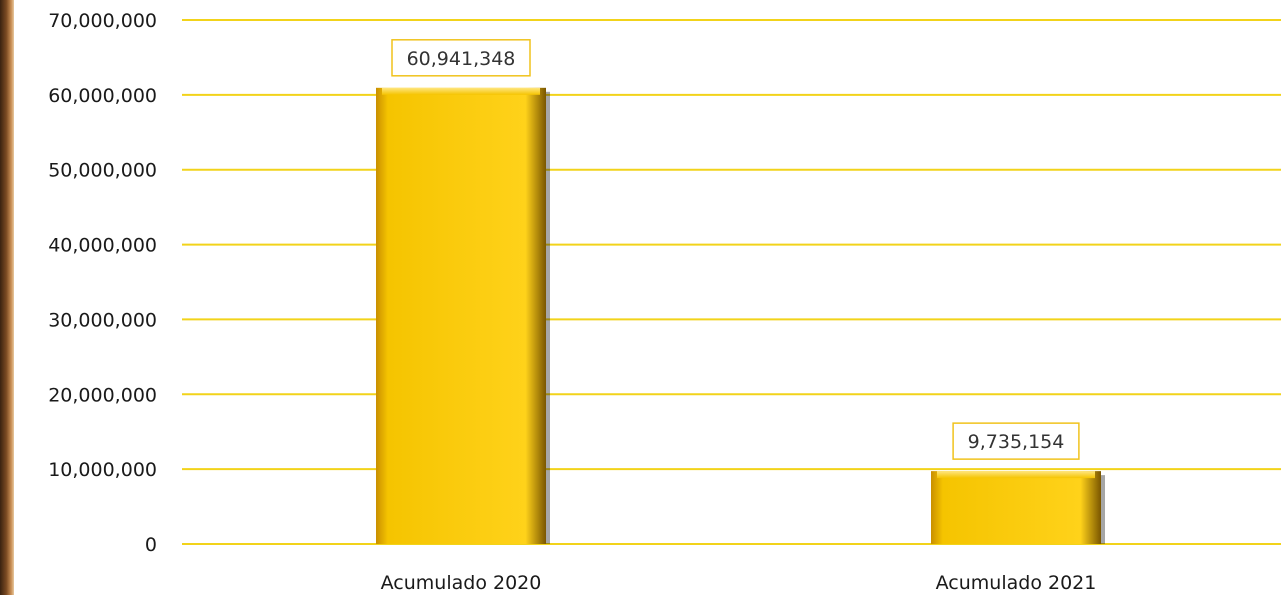 The image size is (1281, 595). What do you see at coordinates (7, 297) in the screenshot?
I see `left-edge-decoration` at bounding box center [7, 297].